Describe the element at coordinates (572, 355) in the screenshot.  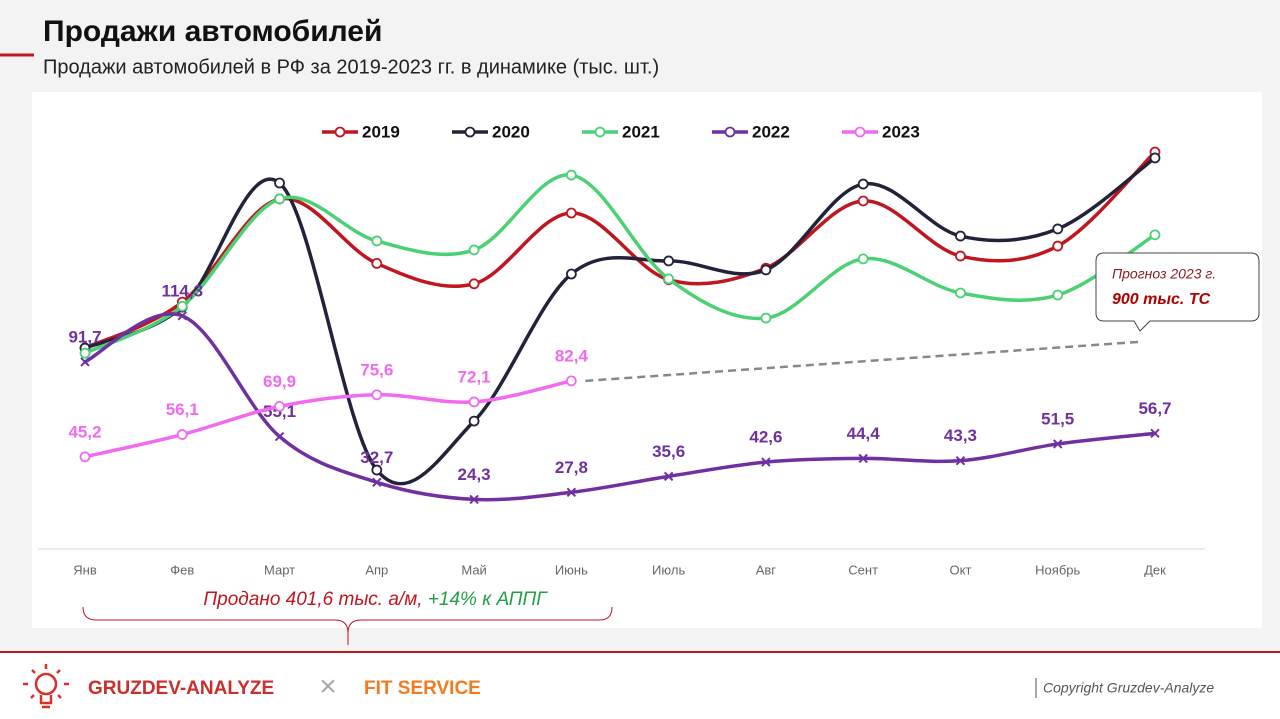
I see `data-label: 82,4` at that location.